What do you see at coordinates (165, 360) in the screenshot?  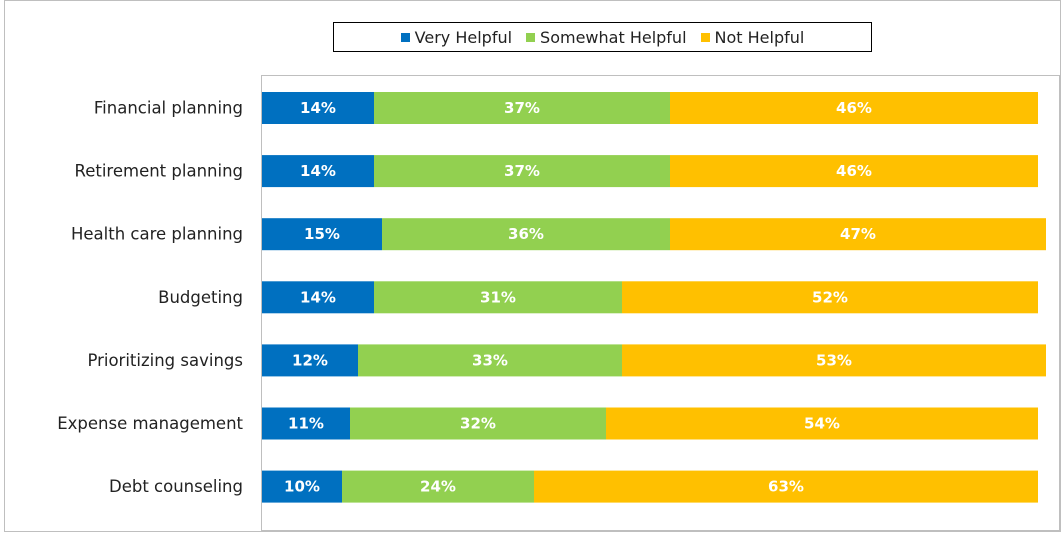 I see `category-label: Prioritizing savings` at bounding box center [165, 360].